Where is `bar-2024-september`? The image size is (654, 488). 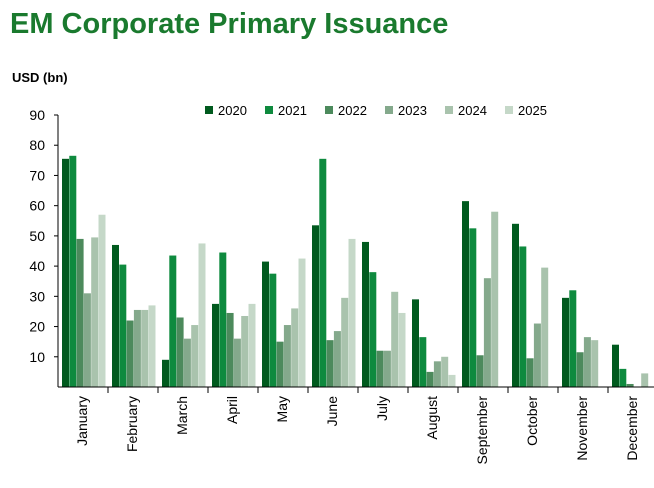
bar-2024-september is located at coordinates (495, 299).